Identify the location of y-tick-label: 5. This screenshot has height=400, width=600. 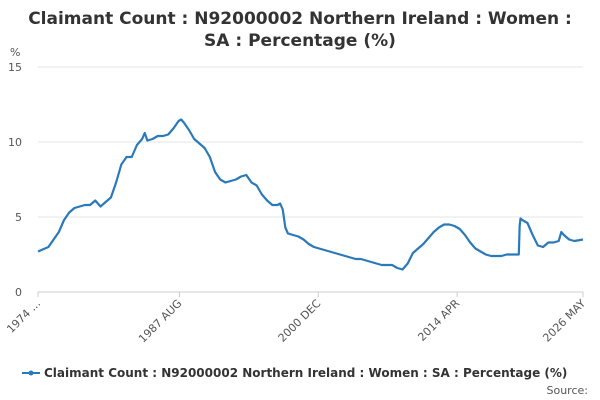
(18, 217).